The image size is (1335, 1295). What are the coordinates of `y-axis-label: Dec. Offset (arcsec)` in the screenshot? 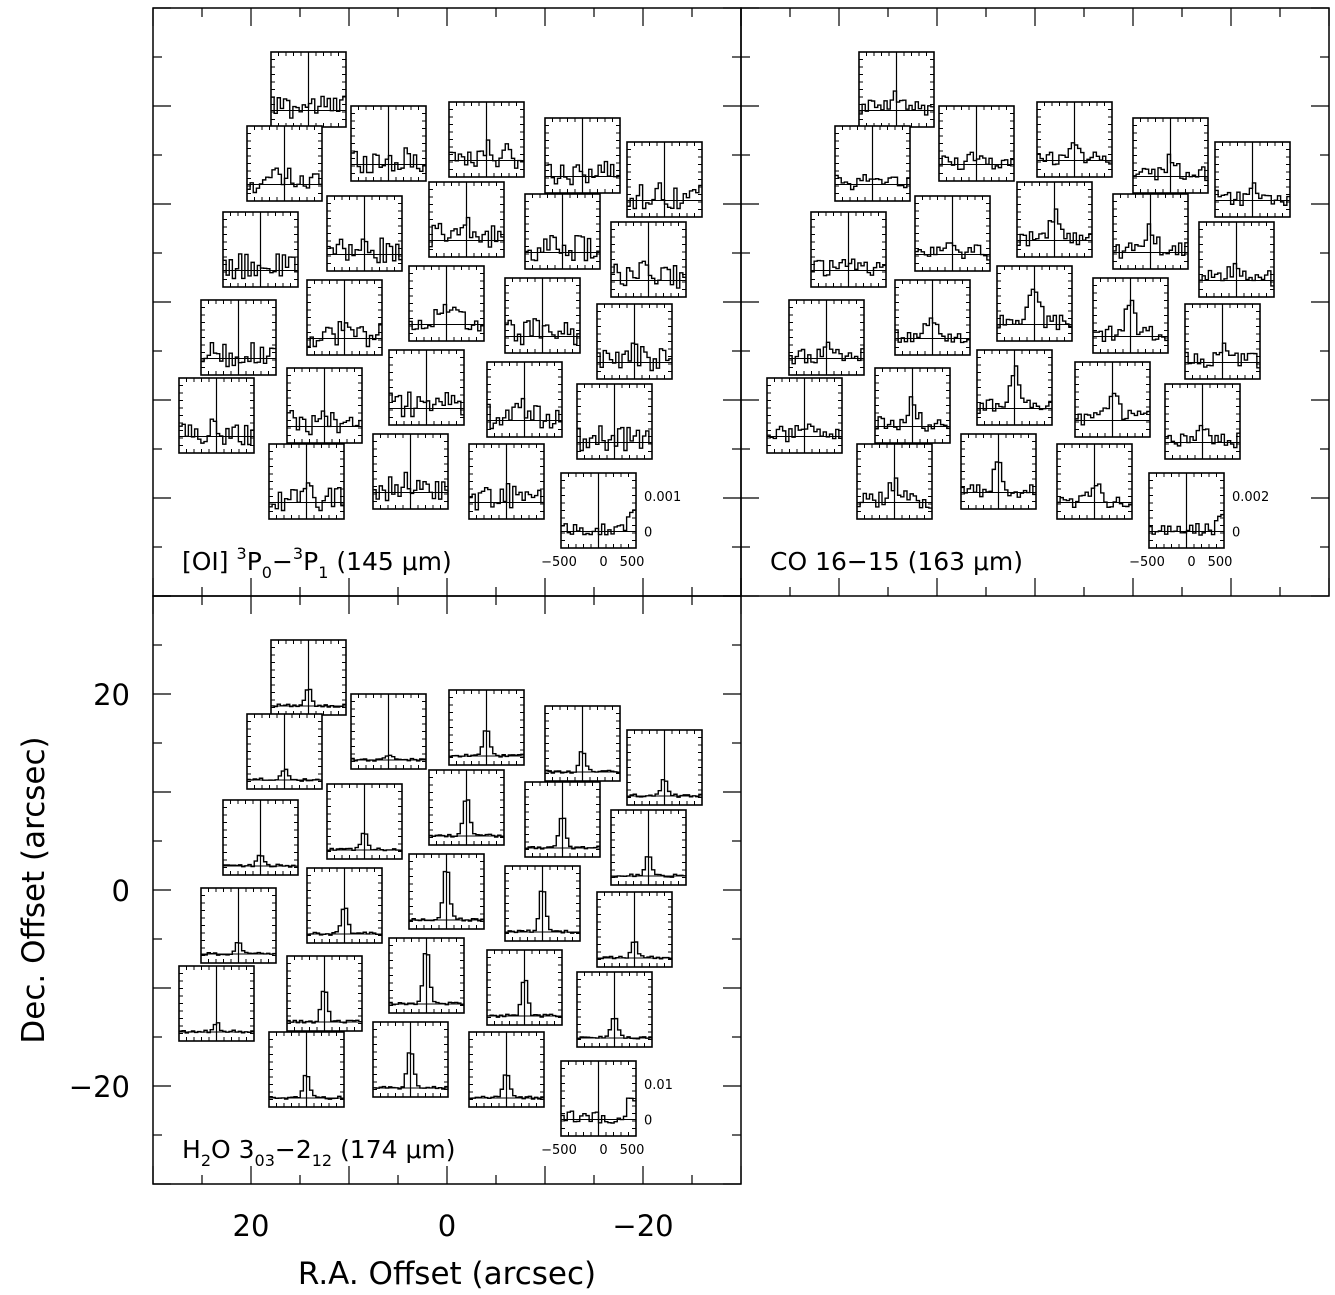 It's located at (34, 889).